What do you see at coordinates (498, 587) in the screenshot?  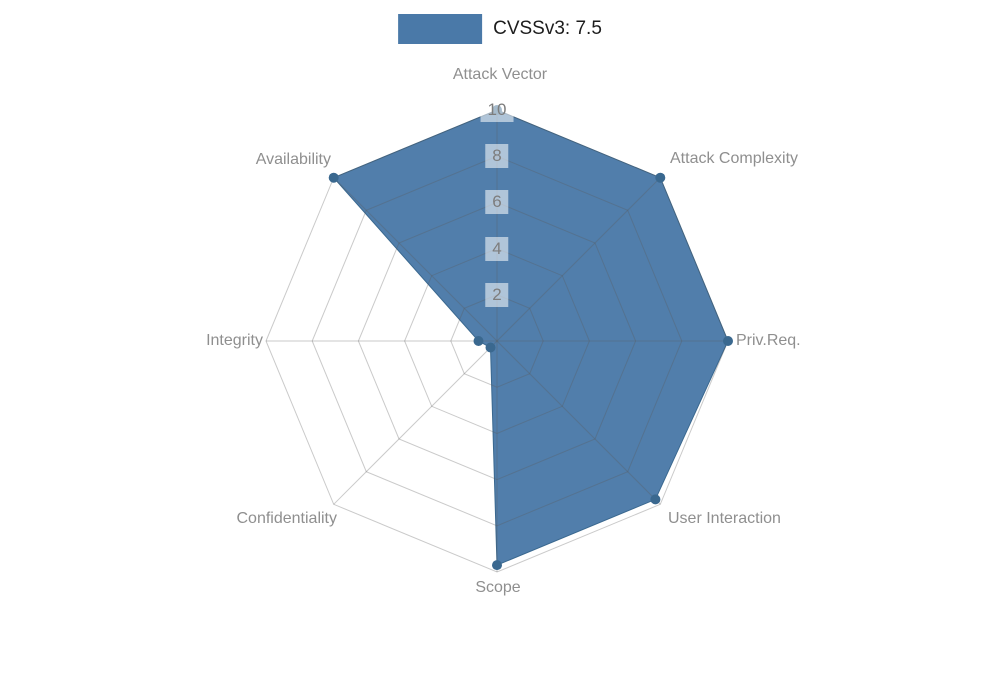 I see `axis-label-scope: Scope` at bounding box center [498, 587].